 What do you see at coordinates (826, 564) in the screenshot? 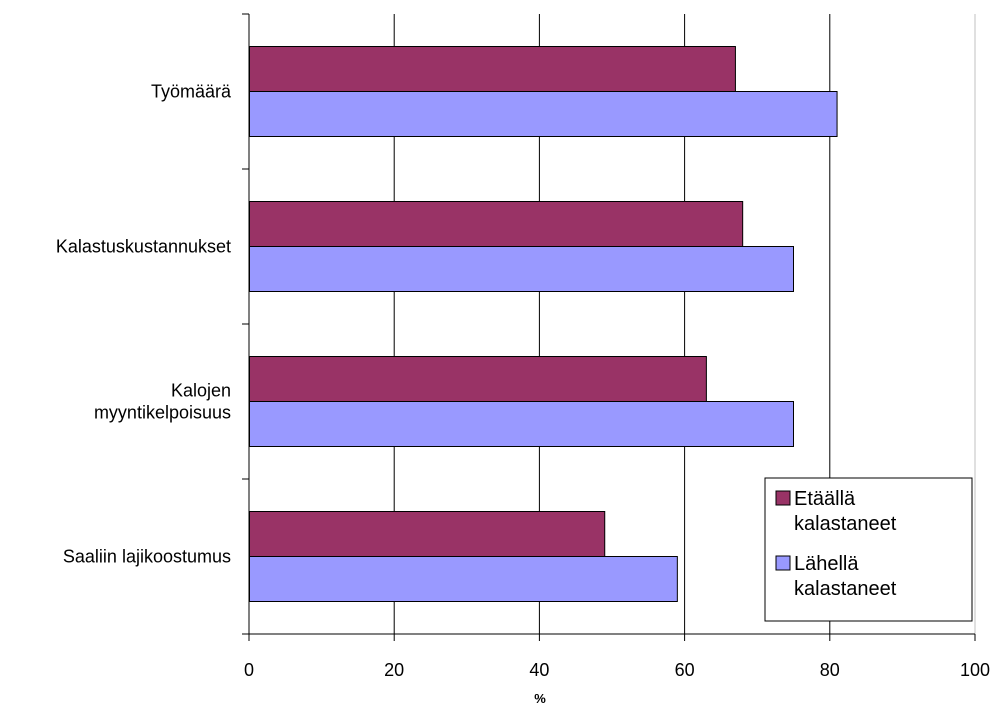
I see `legend-label: Lähellä` at bounding box center [826, 564].